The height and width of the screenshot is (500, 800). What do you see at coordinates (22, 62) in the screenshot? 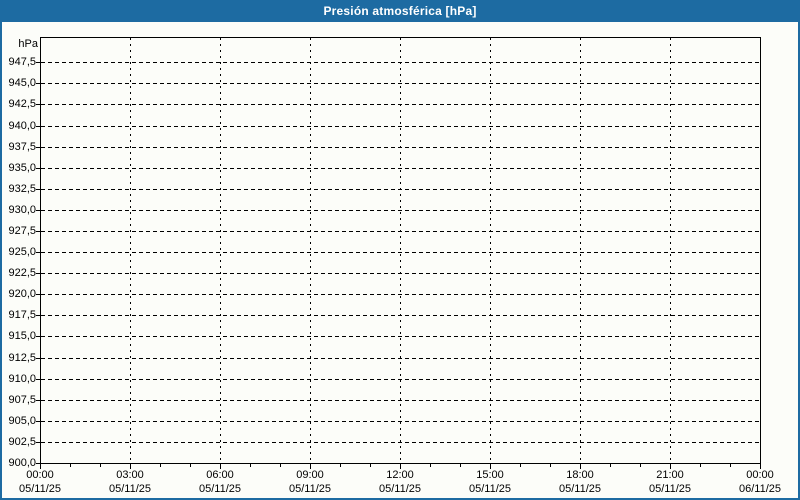
I see `y-tick-label: 947,5` at bounding box center [22, 62].